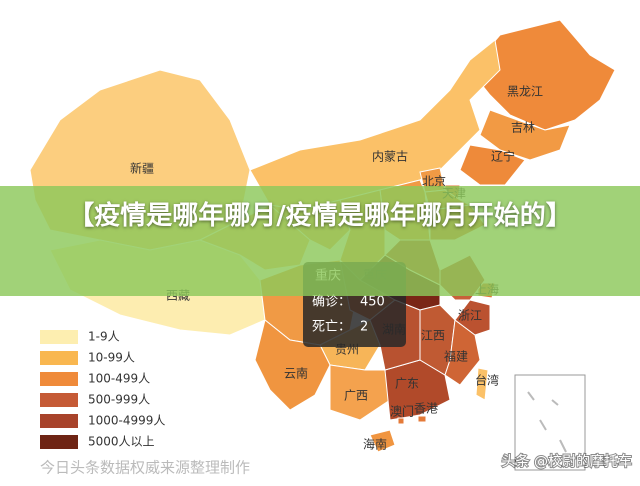 The height and width of the screenshot is (486, 640). What do you see at coordinates (364, 327) in the screenshot?
I see `tooltip-value: 2` at bounding box center [364, 327].